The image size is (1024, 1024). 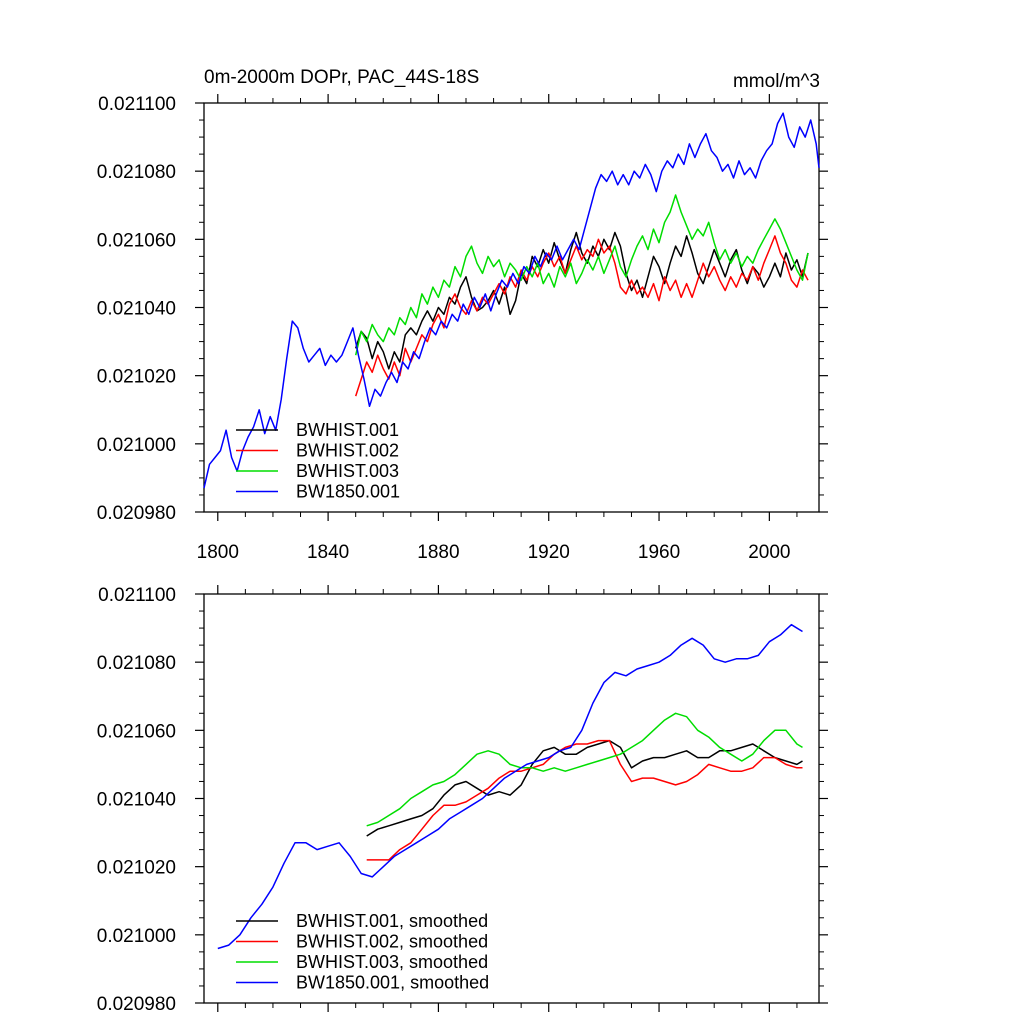 What do you see at coordinates (392, 962) in the screenshot?
I see `bottom-legend-label: BWHIST.003, smoothed` at bounding box center [392, 962].